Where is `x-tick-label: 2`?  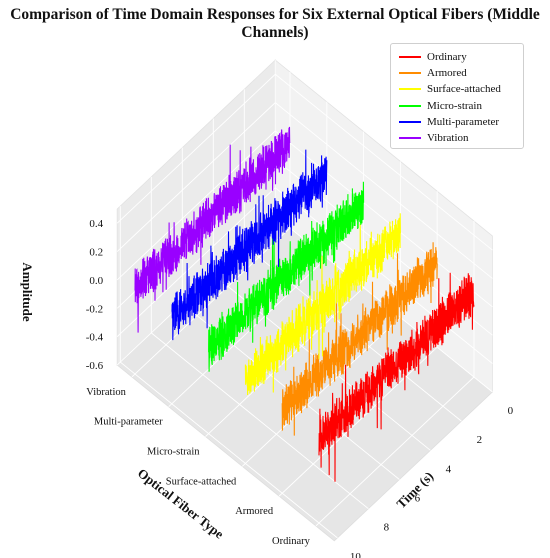 x-tick-label: 2 is located at coordinates (480, 440).